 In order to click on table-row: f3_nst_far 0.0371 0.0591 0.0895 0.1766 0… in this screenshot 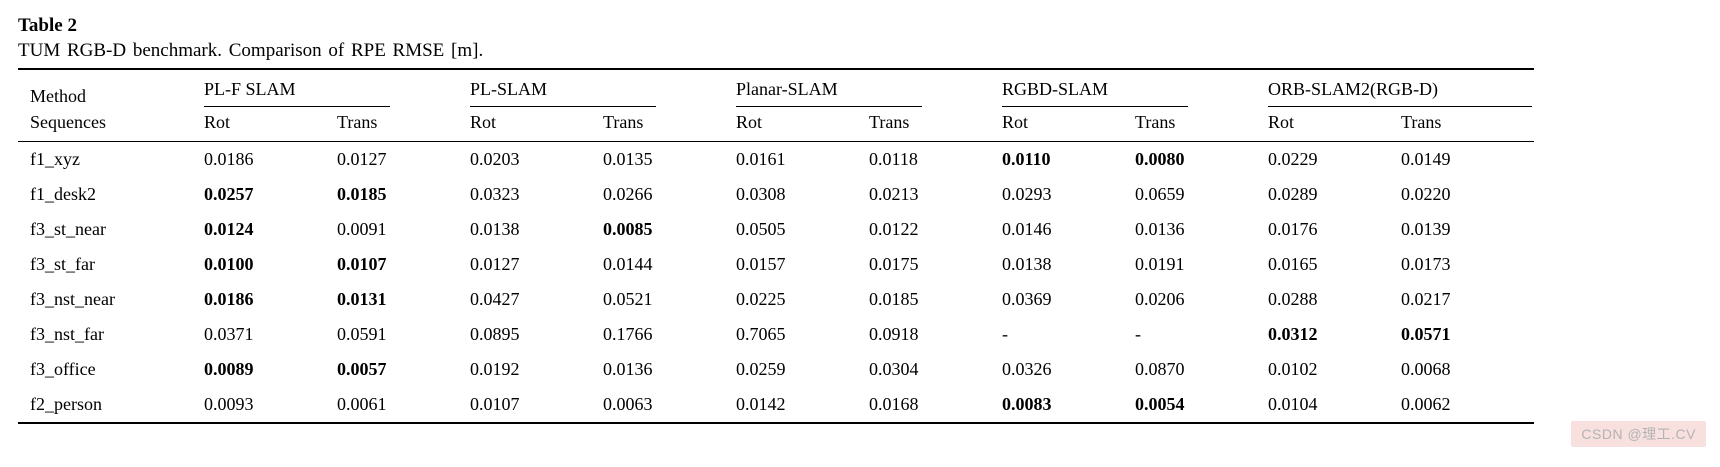, I will do `click(776, 334)`.